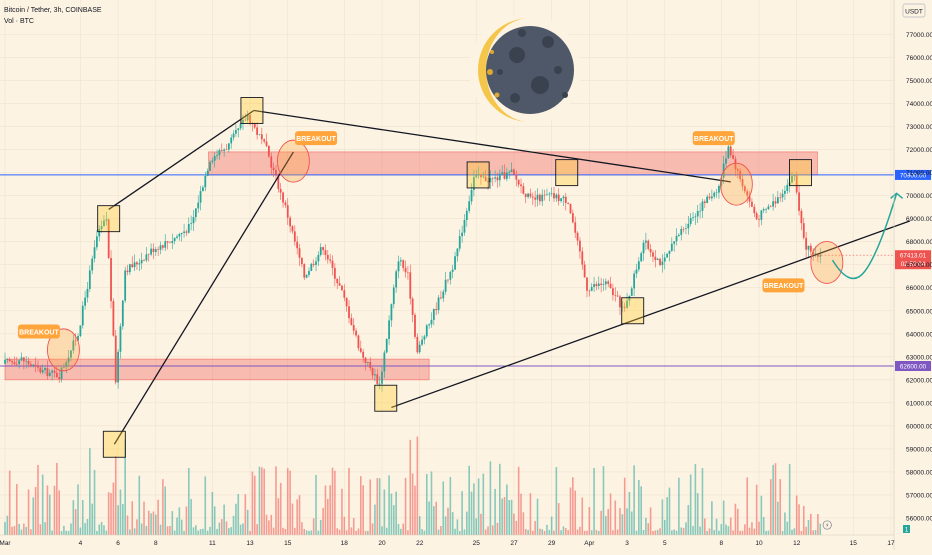  I want to click on projection-arrowhead, so click(897, 195).